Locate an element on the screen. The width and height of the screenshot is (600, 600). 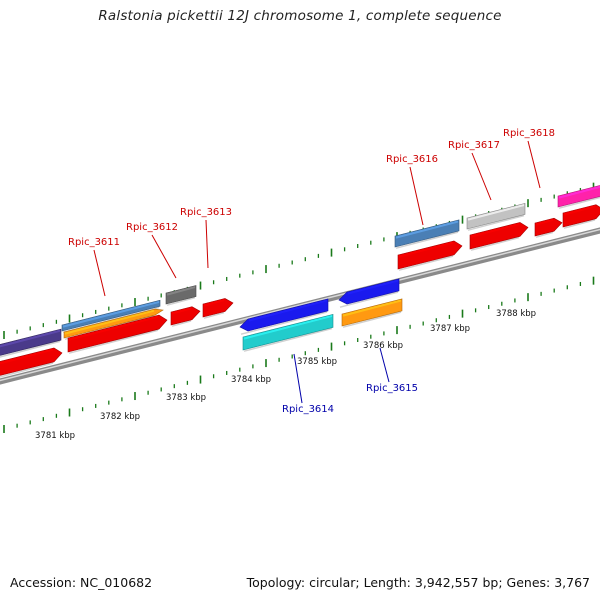
gene-name-text: Rpic_3616 is located at coordinates (412, 159).